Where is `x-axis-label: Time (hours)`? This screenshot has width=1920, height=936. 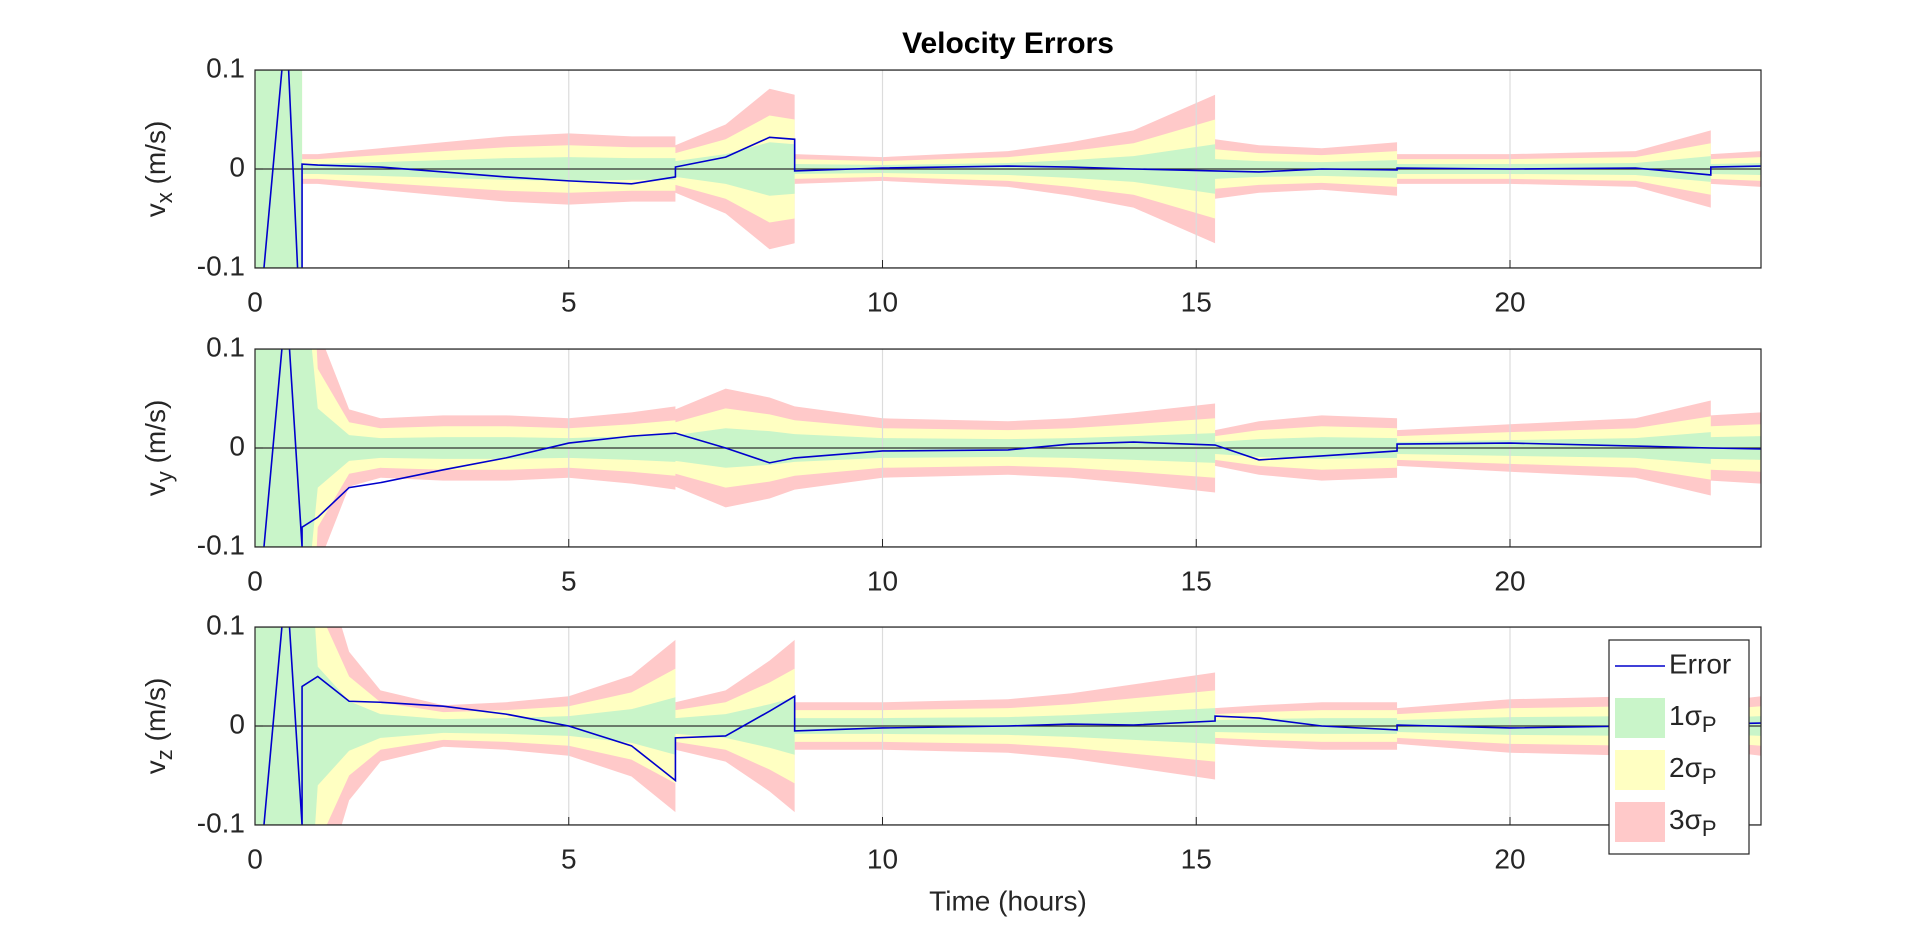 x-axis-label: Time (hours) is located at coordinates (1008, 900).